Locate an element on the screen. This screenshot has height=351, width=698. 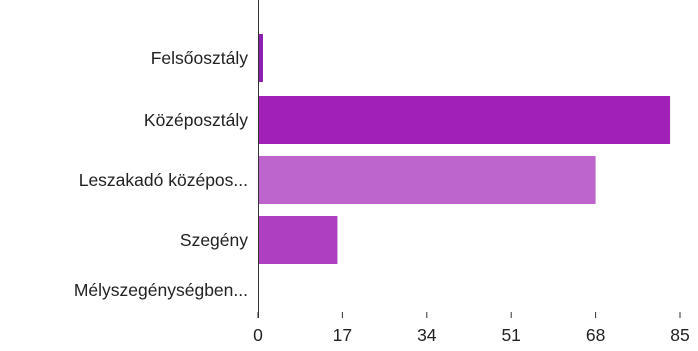
category-label: Felsőosztály is located at coordinates (200, 58).